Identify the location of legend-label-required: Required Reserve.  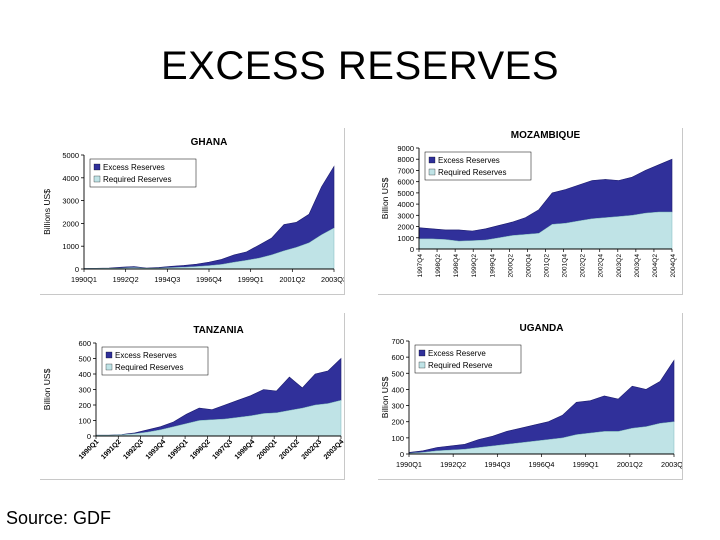
(460, 365).